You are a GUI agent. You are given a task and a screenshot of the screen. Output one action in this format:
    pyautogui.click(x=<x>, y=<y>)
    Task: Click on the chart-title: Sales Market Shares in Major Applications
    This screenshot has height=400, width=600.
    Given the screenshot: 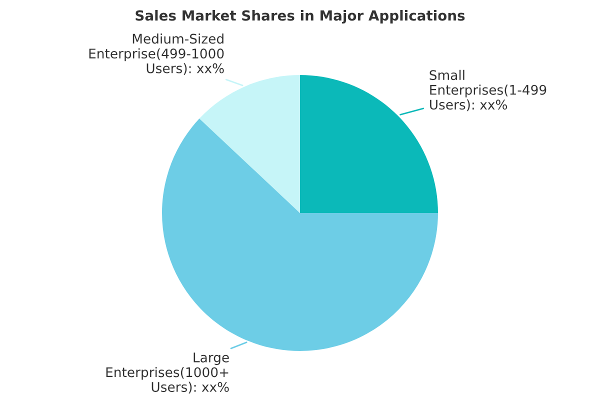 What is the action you would take?
    pyautogui.click(x=300, y=17)
    